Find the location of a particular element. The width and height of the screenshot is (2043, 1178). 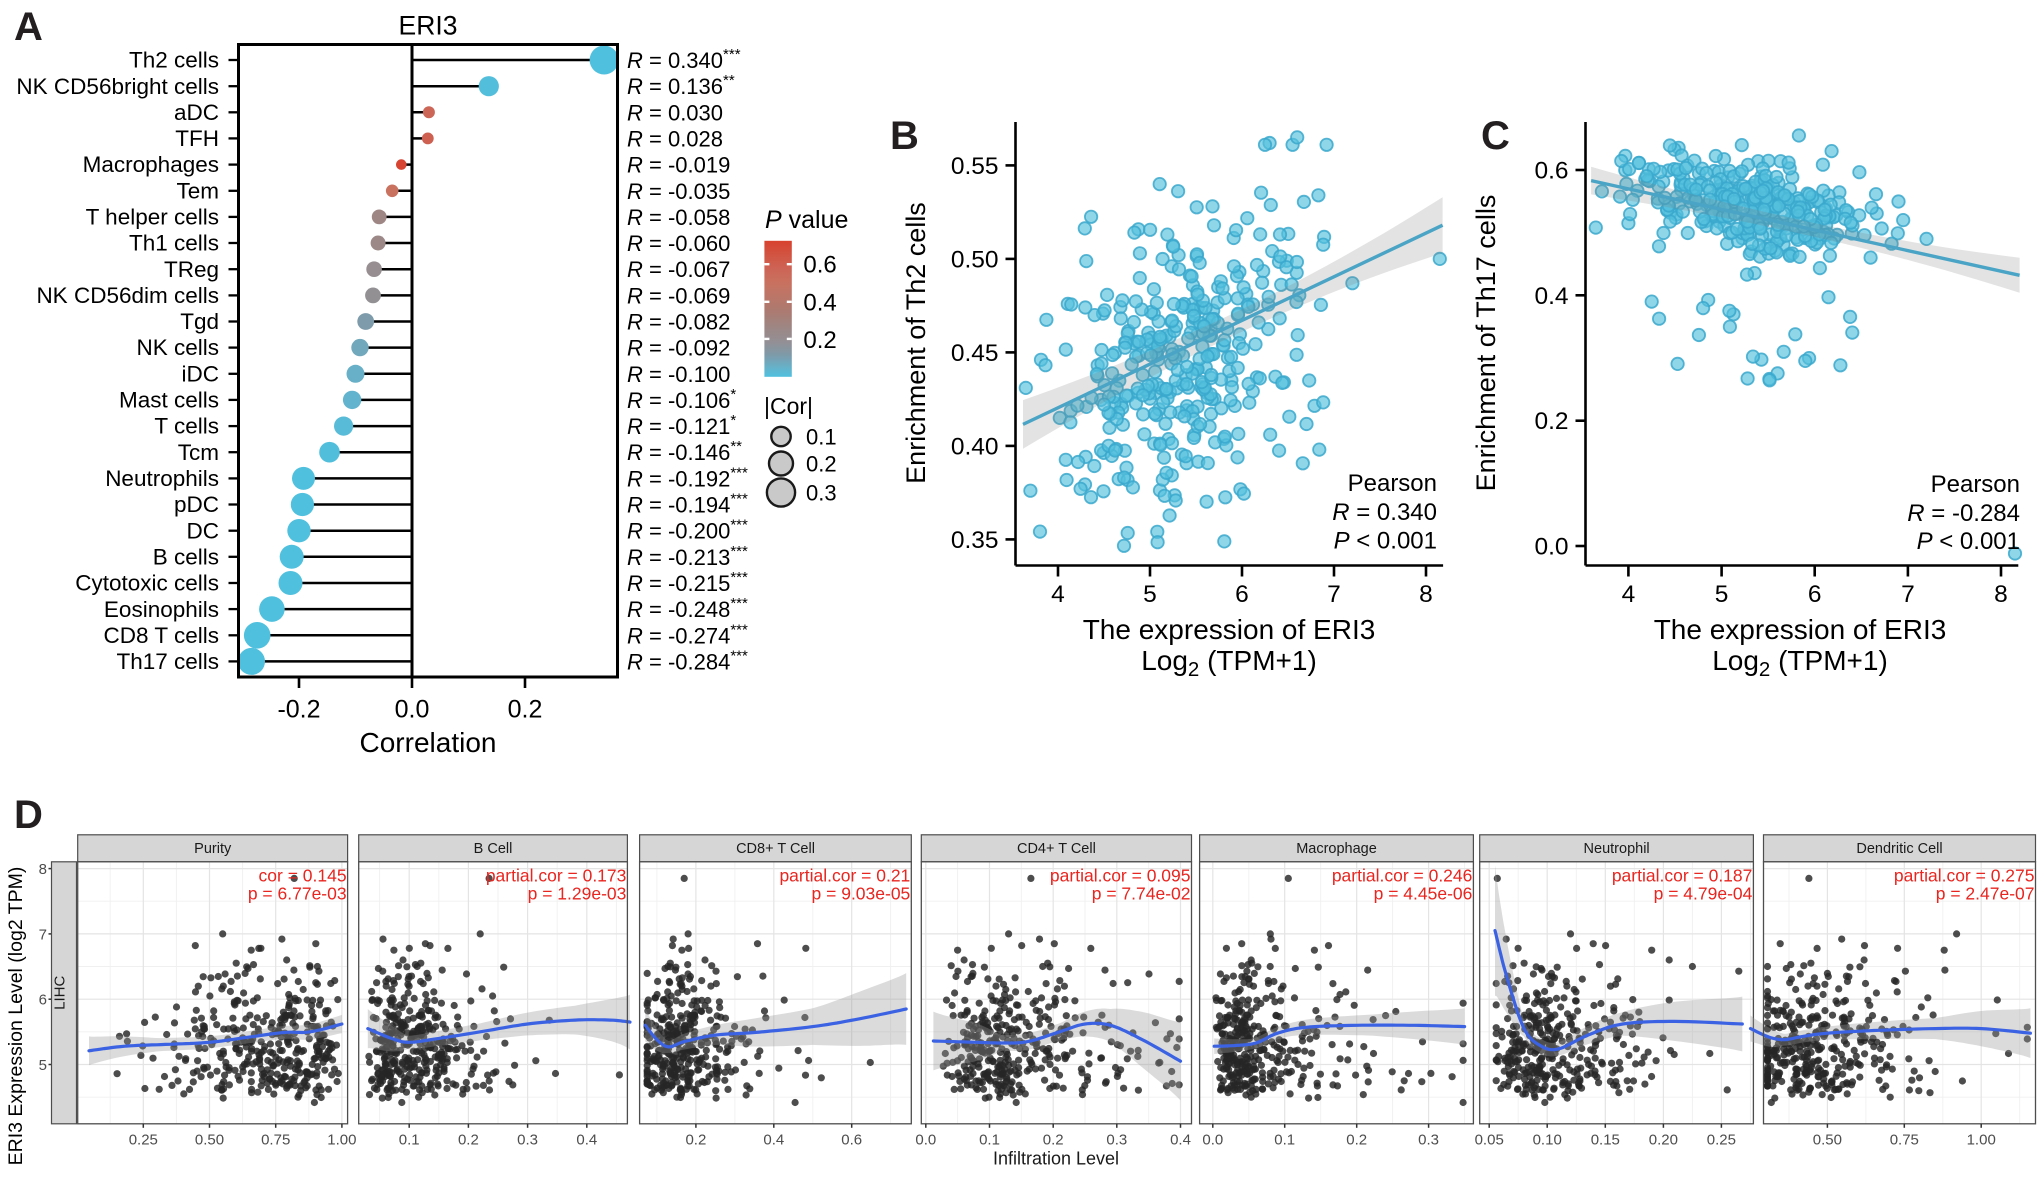

svg-text: partial.cor = 0.187 is located at coordinates (1682, 876).